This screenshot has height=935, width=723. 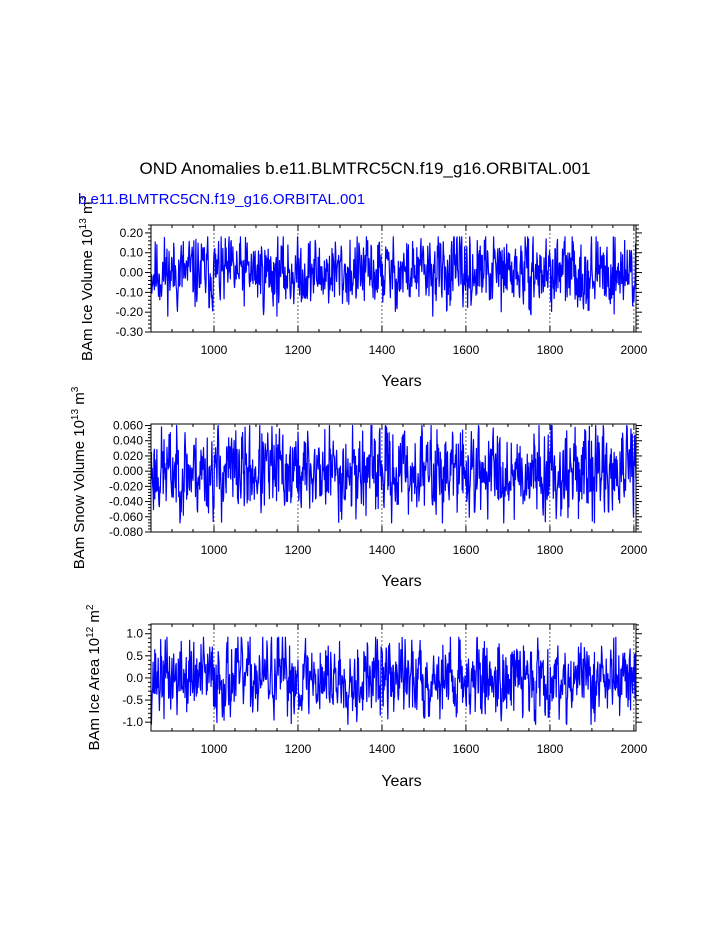 I want to click on y-tick-label: -0.080, so click(x=126, y=532).